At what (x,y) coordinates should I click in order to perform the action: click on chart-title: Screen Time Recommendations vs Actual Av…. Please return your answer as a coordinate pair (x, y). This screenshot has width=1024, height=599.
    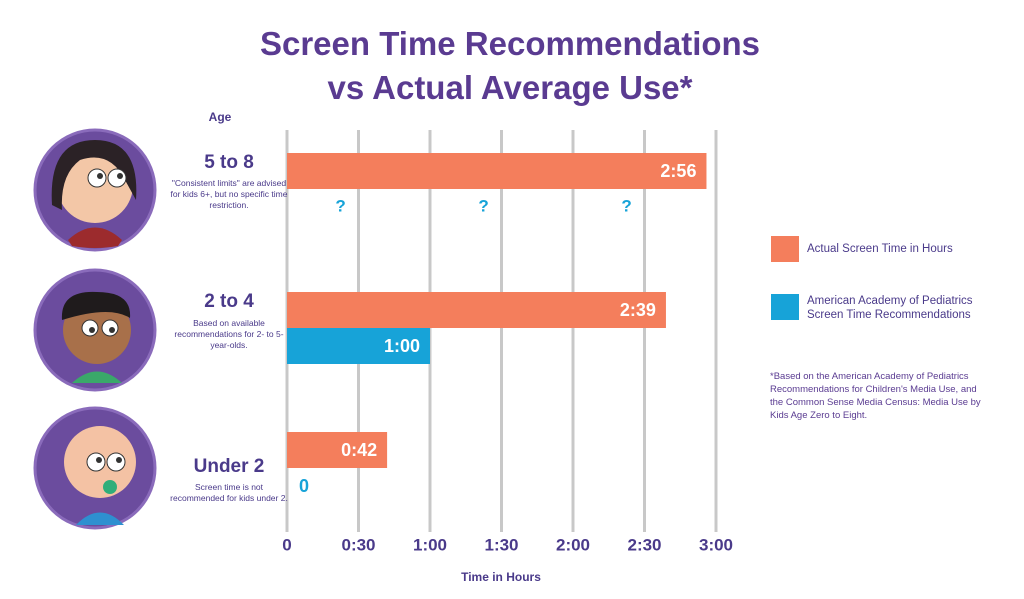
    Looking at the image, I should click on (510, 65).